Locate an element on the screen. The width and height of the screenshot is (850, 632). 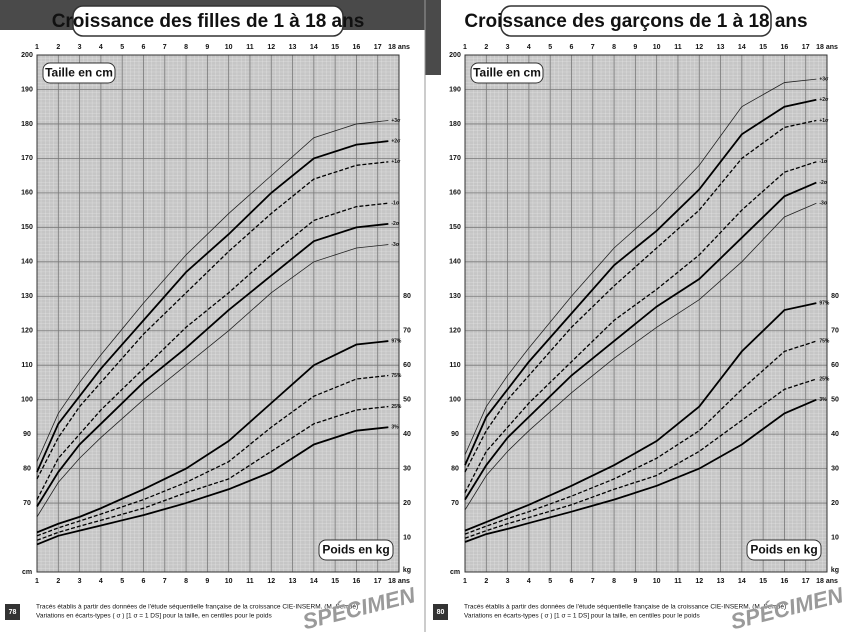
chart-title: Croissance des filles de 1 à 18 ans is located at coordinates (208, 21).